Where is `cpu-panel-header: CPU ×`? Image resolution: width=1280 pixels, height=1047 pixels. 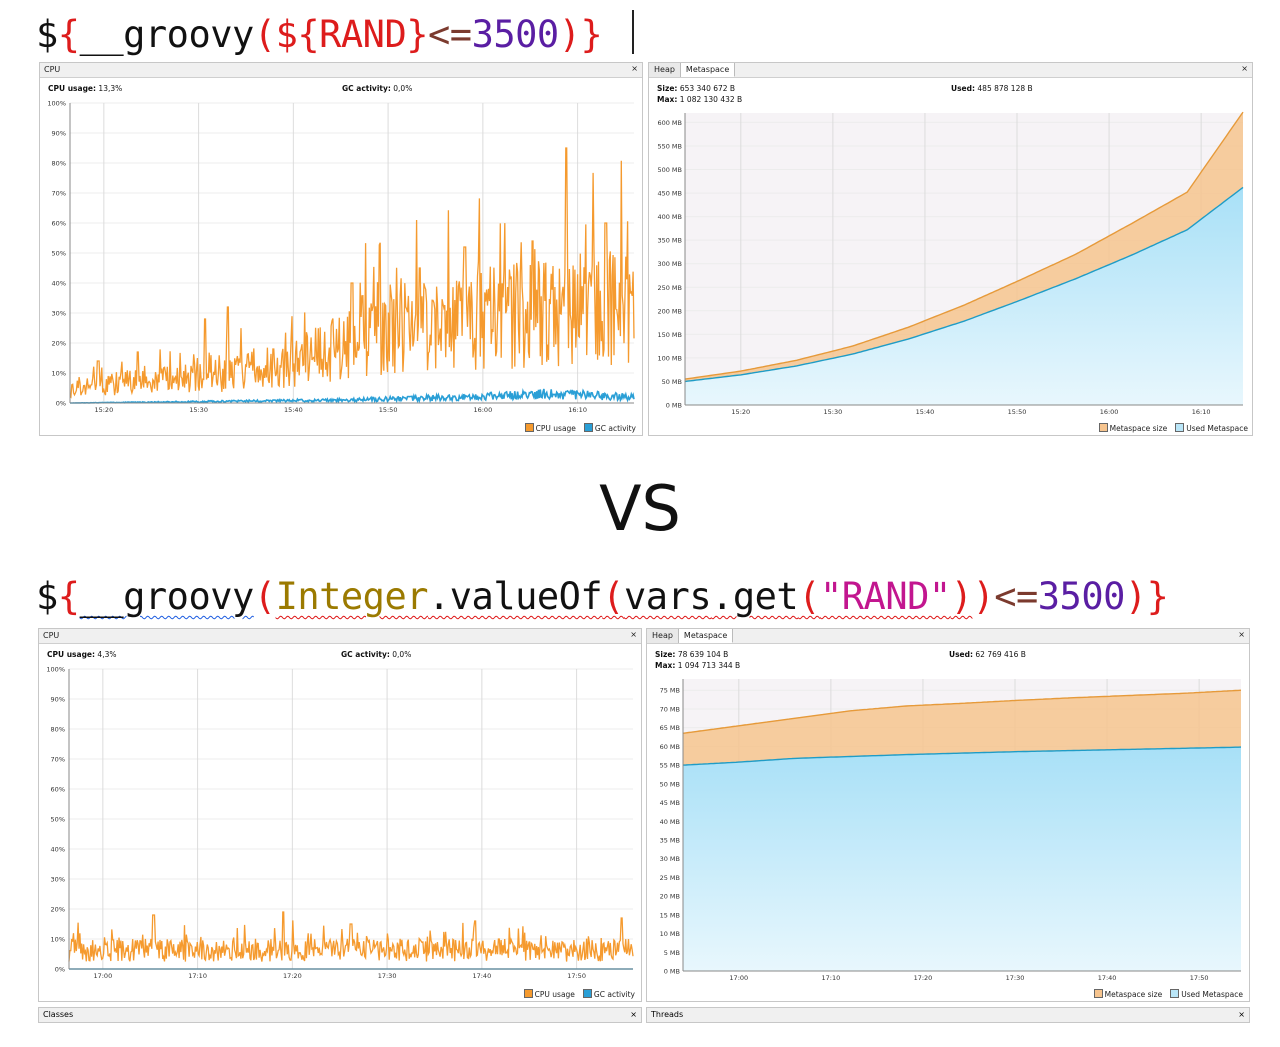 cpu-panel-header: CPU × is located at coordinates (341, 70).